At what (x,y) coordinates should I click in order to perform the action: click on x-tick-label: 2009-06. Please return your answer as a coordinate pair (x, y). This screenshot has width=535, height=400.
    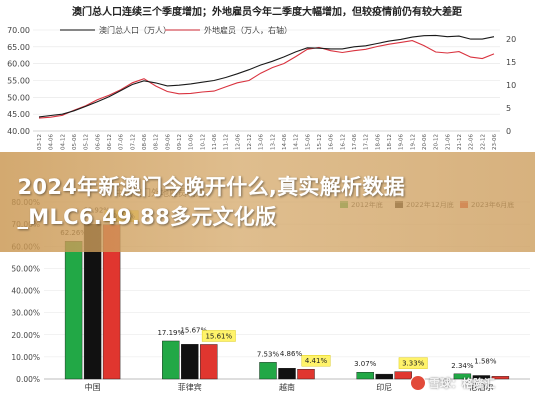
    Looking at the image, I should click on (168, 142).